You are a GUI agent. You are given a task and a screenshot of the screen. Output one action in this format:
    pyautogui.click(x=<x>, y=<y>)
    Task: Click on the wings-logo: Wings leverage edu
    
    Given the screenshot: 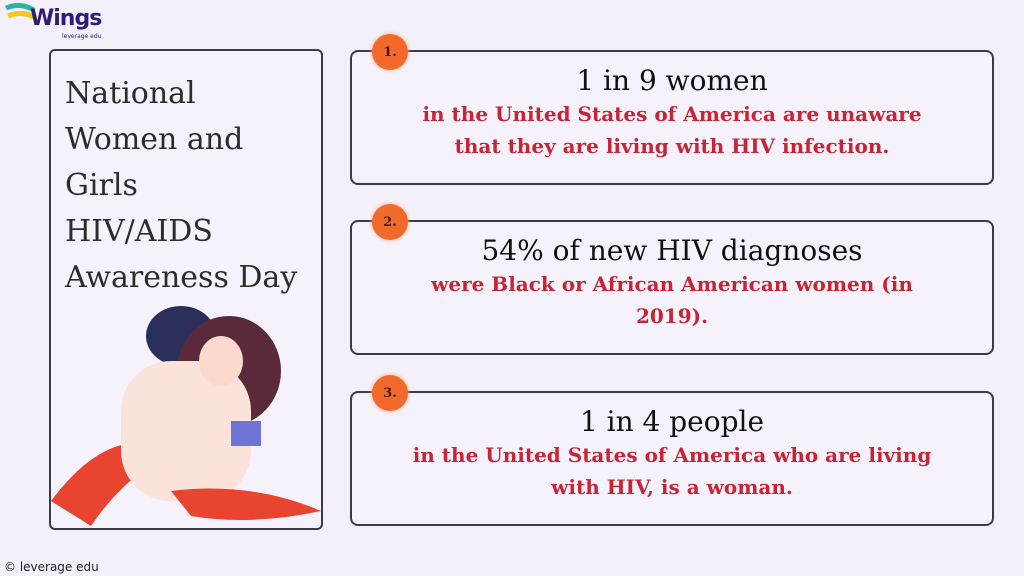 What is the action you would take?
    pyautogui.click(x=59, y=25)
    